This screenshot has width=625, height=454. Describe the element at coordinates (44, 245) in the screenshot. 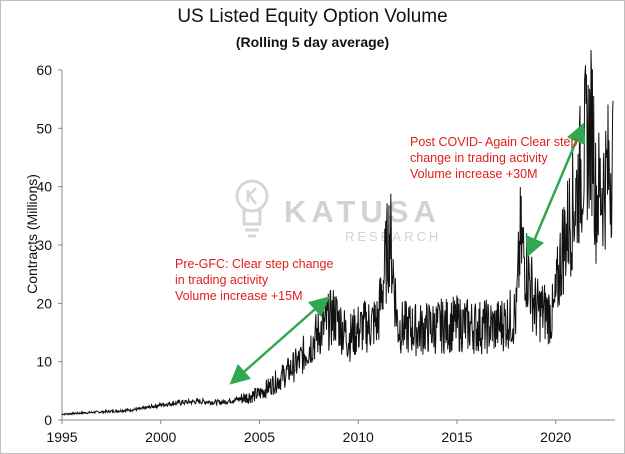

I see `y-tick-label: 30` at that location.